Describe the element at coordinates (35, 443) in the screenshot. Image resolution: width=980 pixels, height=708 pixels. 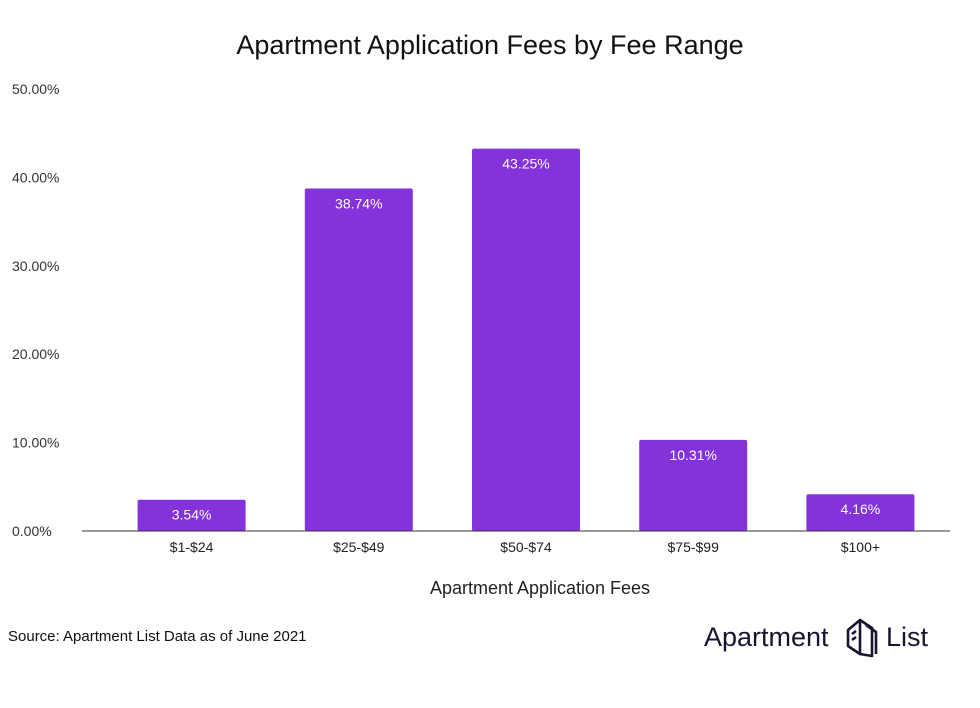
I see `y-tick-label: 10.00%` at that location.